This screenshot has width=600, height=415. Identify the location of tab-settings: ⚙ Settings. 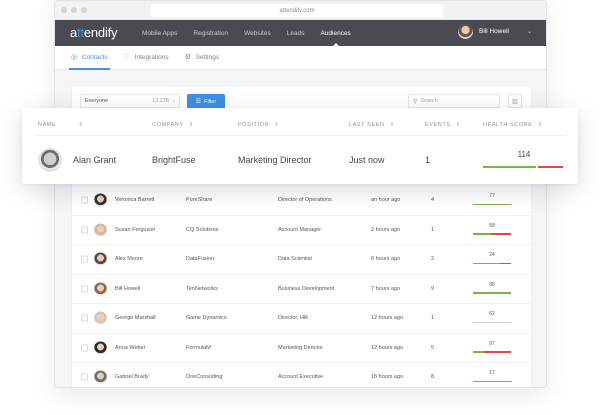
(202, 58).